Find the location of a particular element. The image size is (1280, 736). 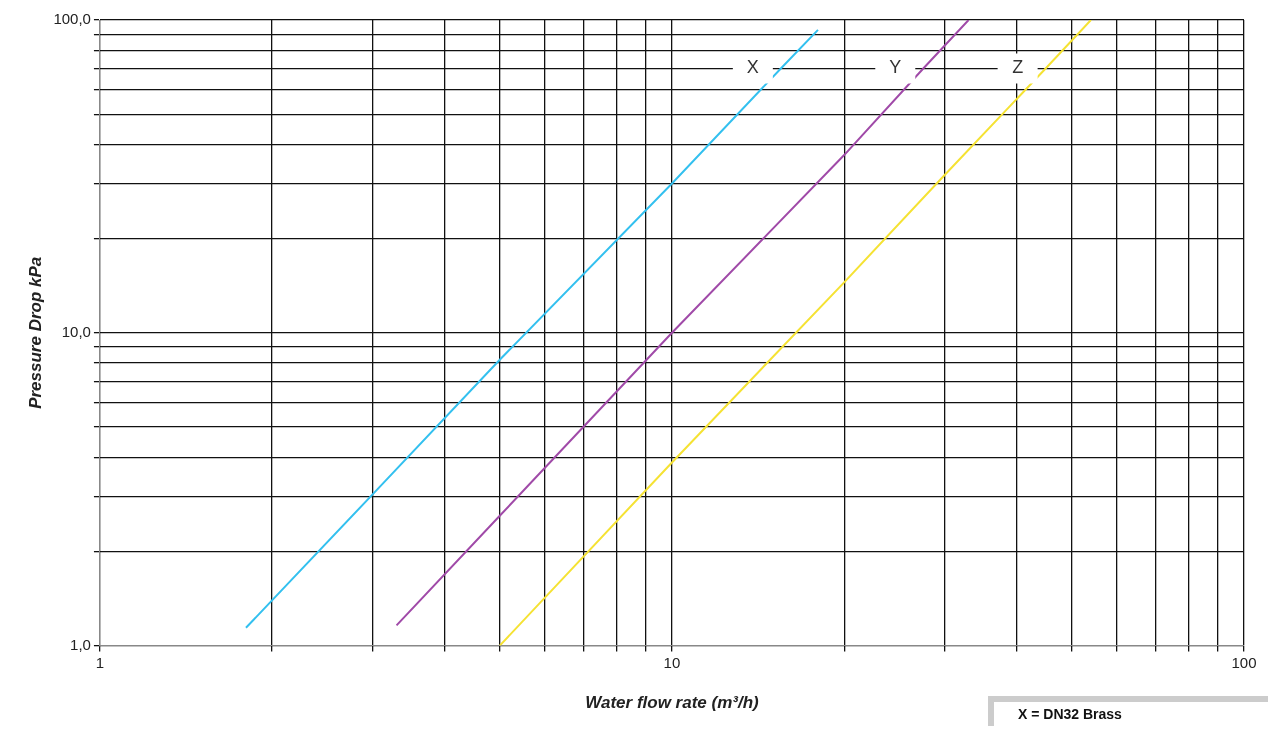

y-axis-title: Pressure Drop kPa is located at coordinates (35, 332).